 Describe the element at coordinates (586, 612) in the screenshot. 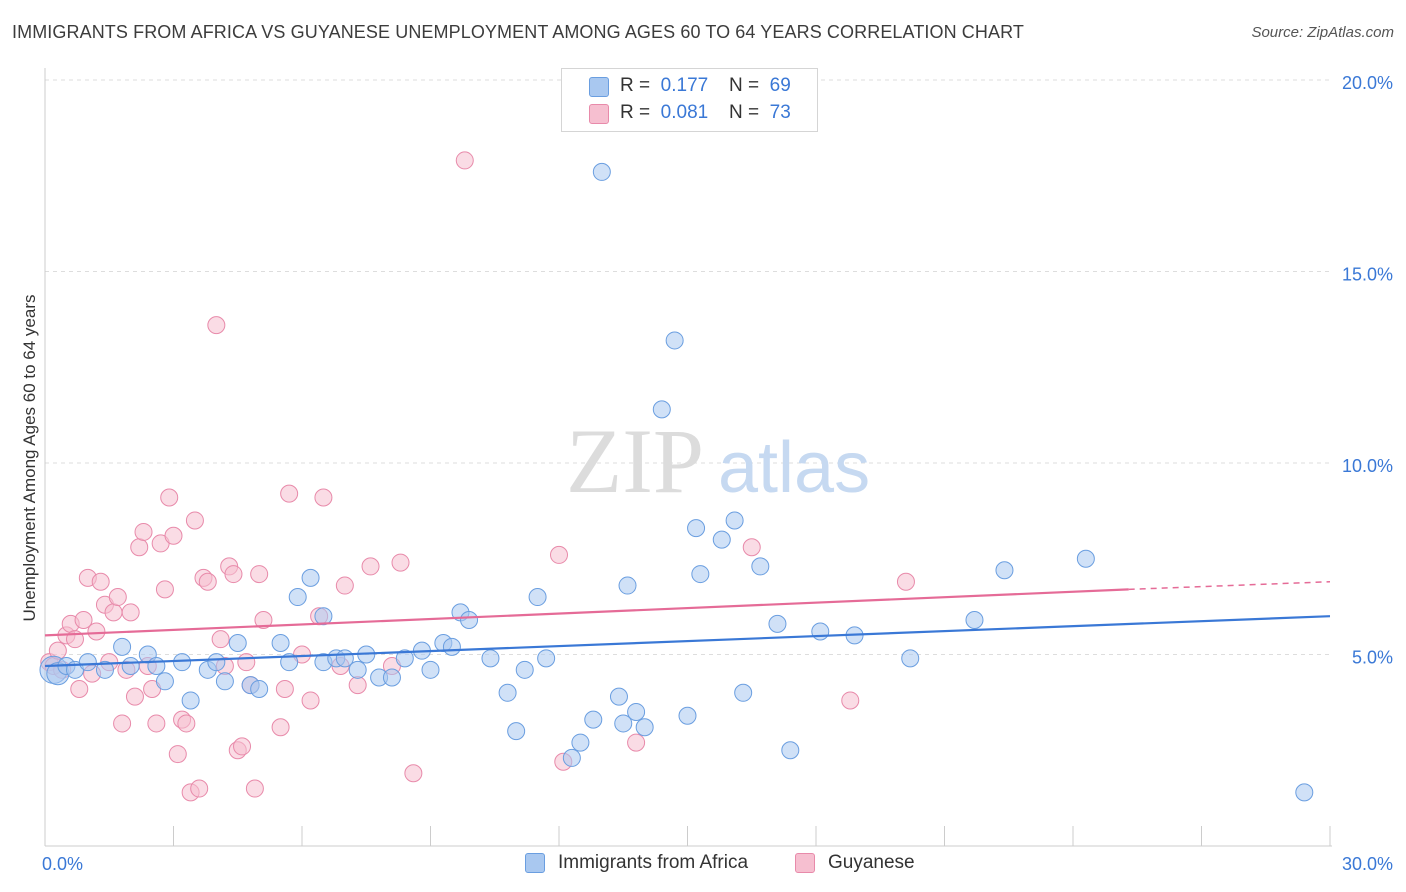

I see `trend-line-guyanese` at that location.